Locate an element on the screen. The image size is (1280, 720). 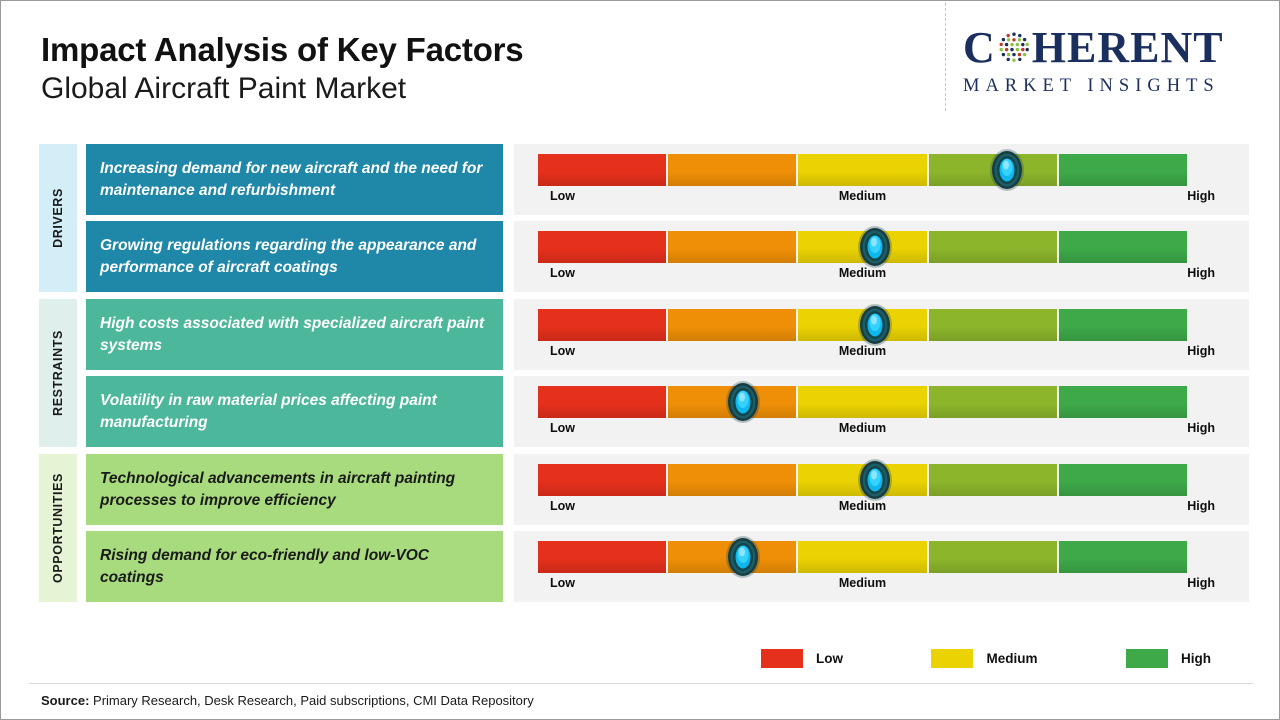
logo-wordmark: C is located at coordinates (1113, 48).